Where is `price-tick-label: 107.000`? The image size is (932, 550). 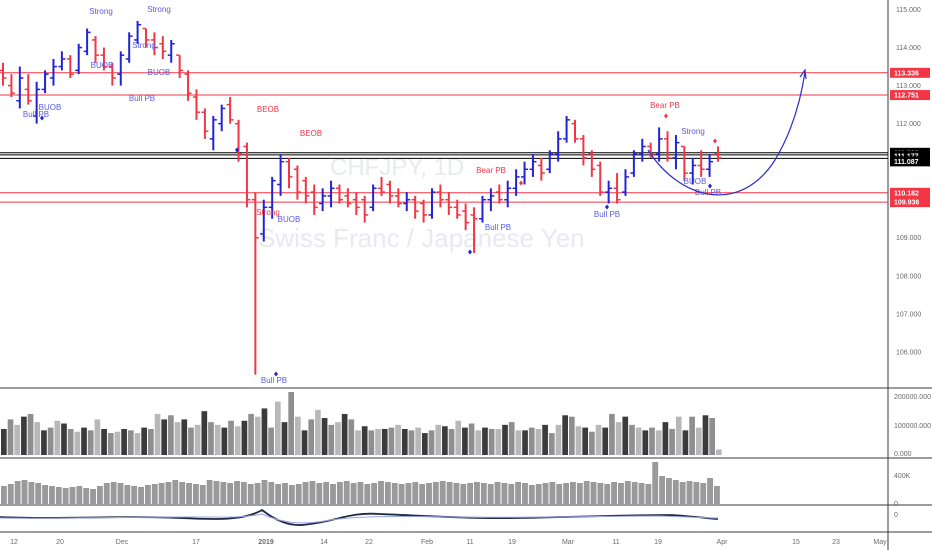
price-tick-label: 107.000 is located at coordinates (908, 314).